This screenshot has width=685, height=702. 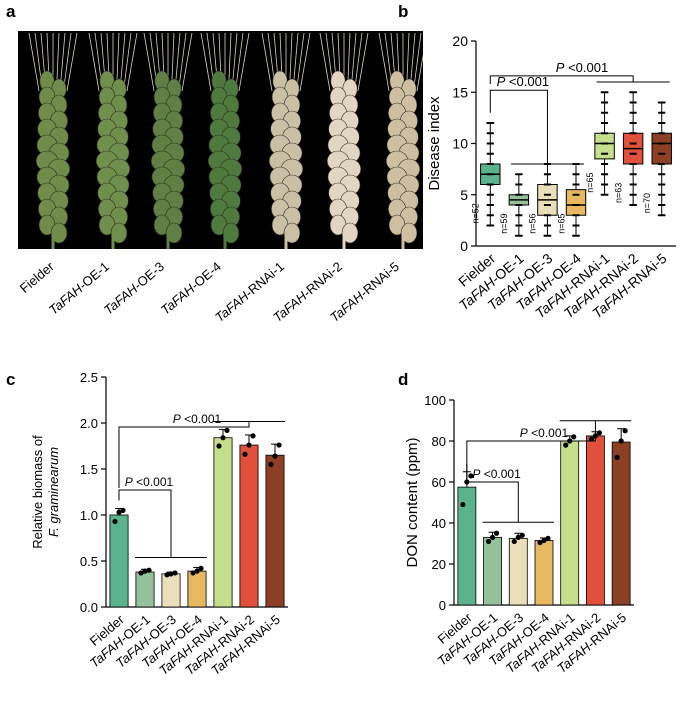 What do you see at coordinates (561, 223) in the screenshot?
I see `n-label: n=65` at bounding box center [561, 223].